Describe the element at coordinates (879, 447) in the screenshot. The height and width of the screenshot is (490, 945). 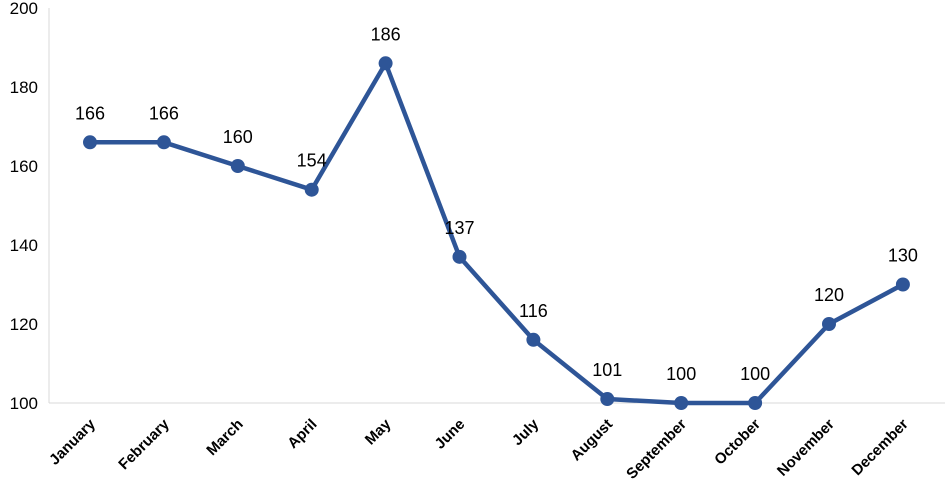
I see `x-tick-label: December` at that location.